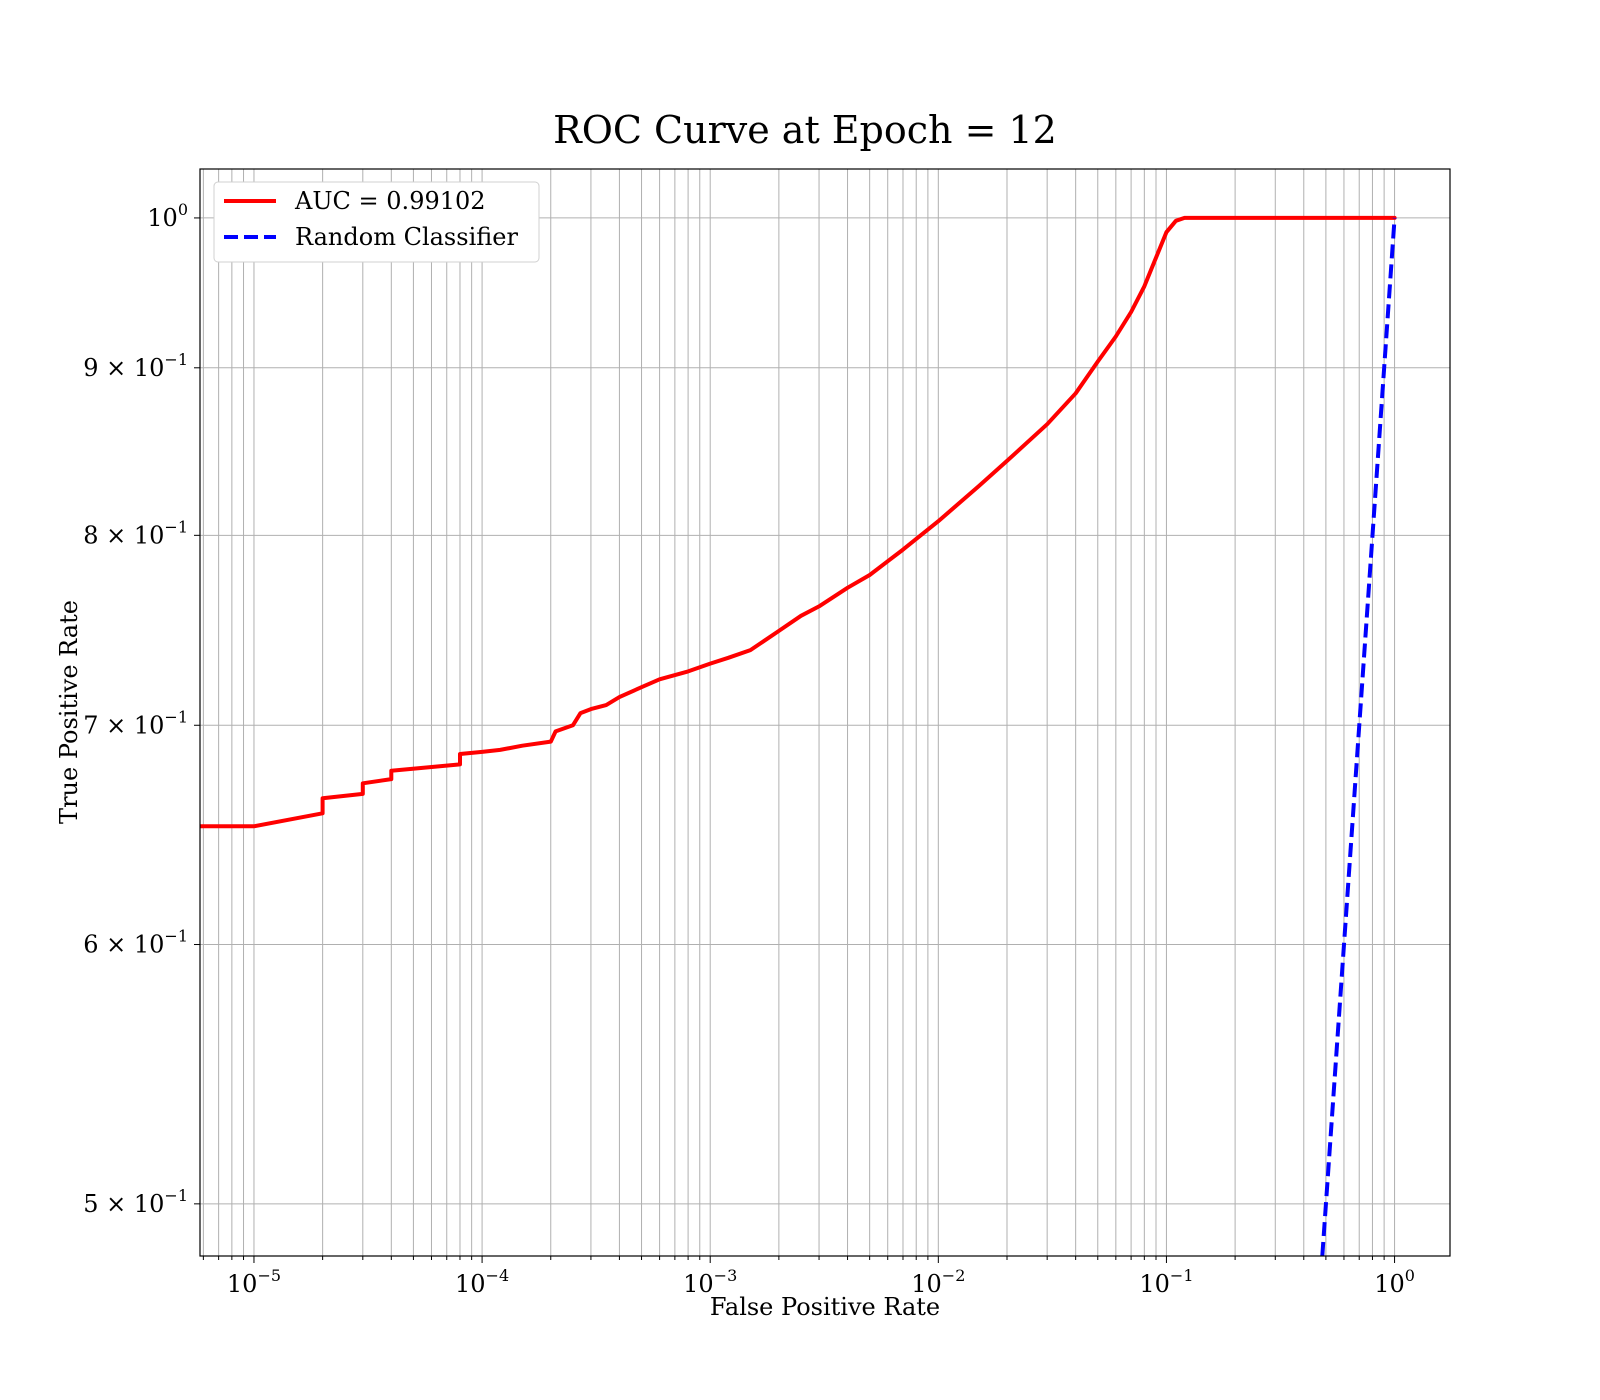 This screenshot has height=1400, width=1600. What do you see at coordinates (808, 1277) in the screenshot?
I see `x-axis-ticks: 10⁻⁵ 10⁻⁴ 10⁻³ 10⁻² 10⁻¹ 10⁰` at bounding box center [808, 1277].